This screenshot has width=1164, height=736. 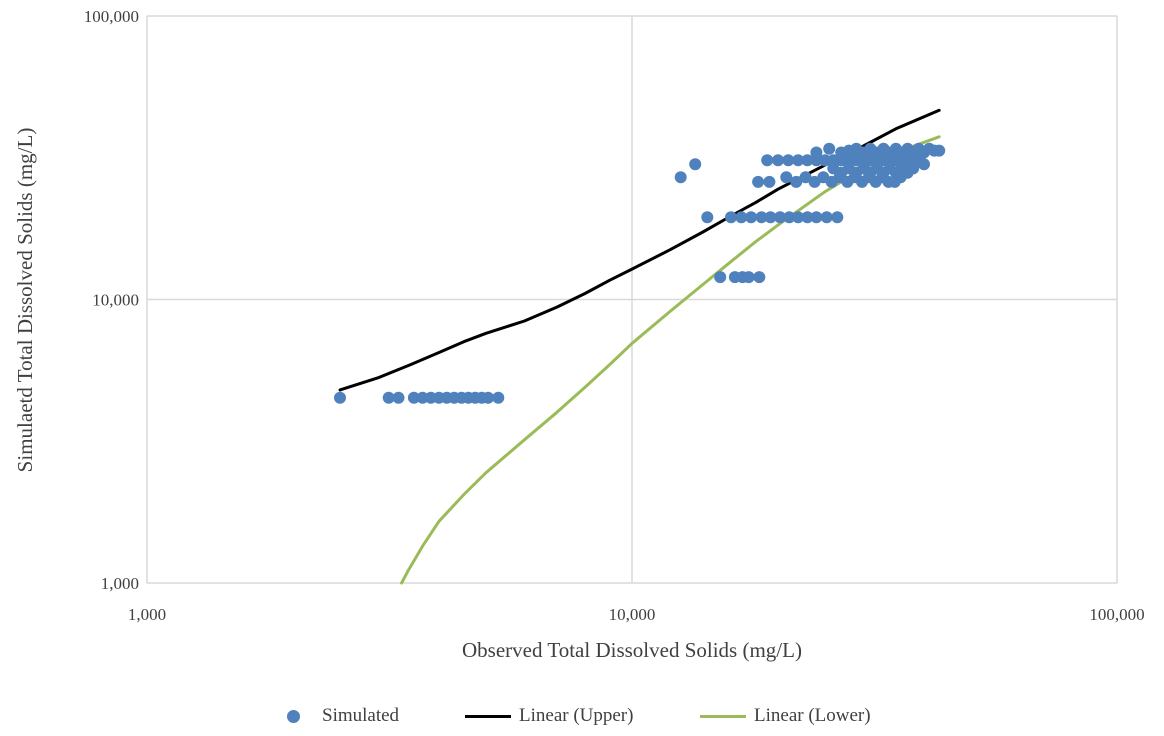 I want to click on x-tick-label: 10,000, so click(x=632, y=614).